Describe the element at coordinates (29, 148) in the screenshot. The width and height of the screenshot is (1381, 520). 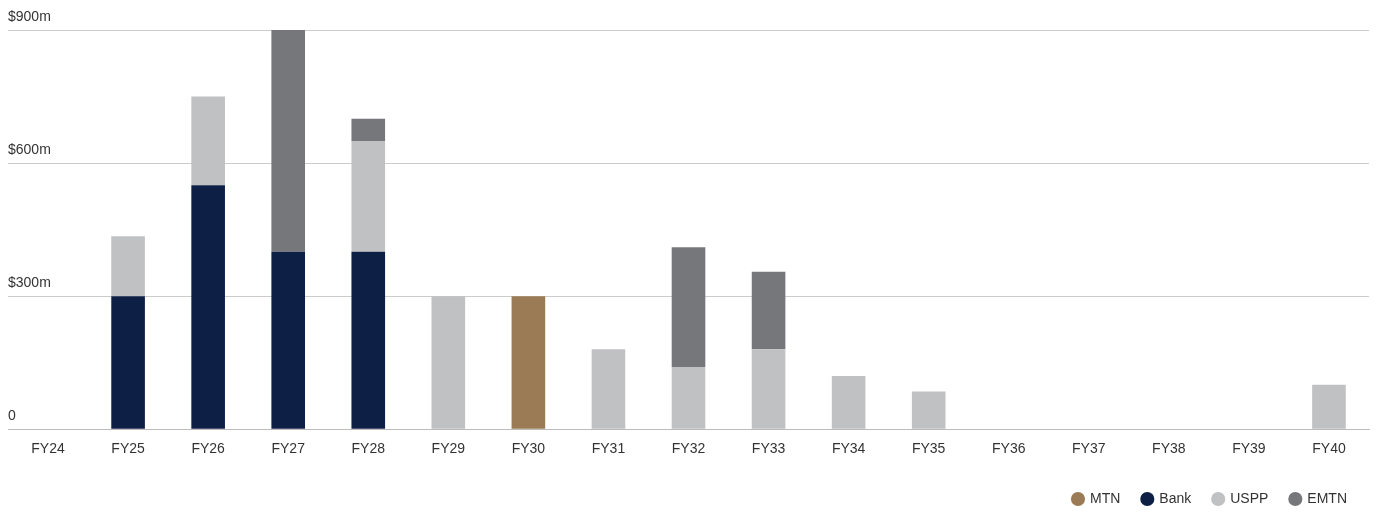
I see `y-tick-label: $600m` at that location.